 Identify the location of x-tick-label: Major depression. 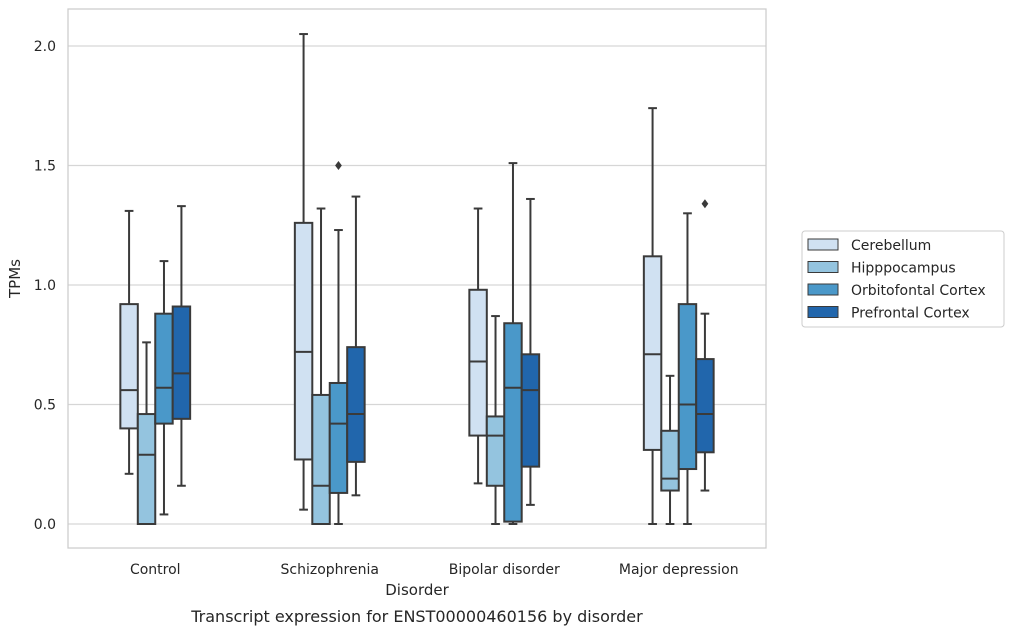
(679, 570).